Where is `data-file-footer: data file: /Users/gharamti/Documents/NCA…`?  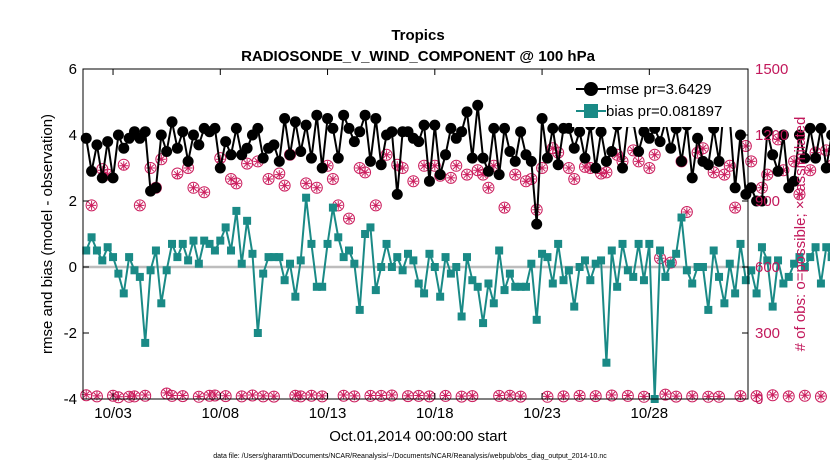
data-file-footer: data file: /Users/gharamti/Documents/NCA… is located at coordinates (410, 456).